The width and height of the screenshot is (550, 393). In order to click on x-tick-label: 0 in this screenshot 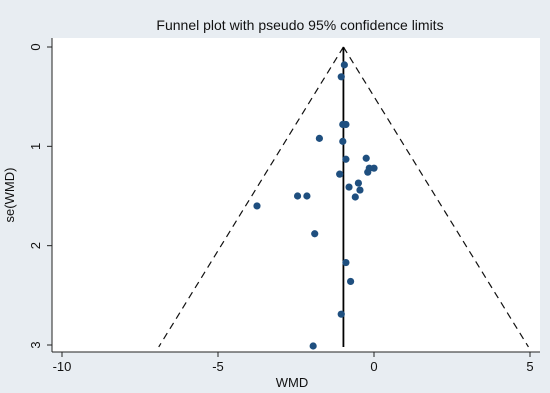, I will do `click(373, 366)`.